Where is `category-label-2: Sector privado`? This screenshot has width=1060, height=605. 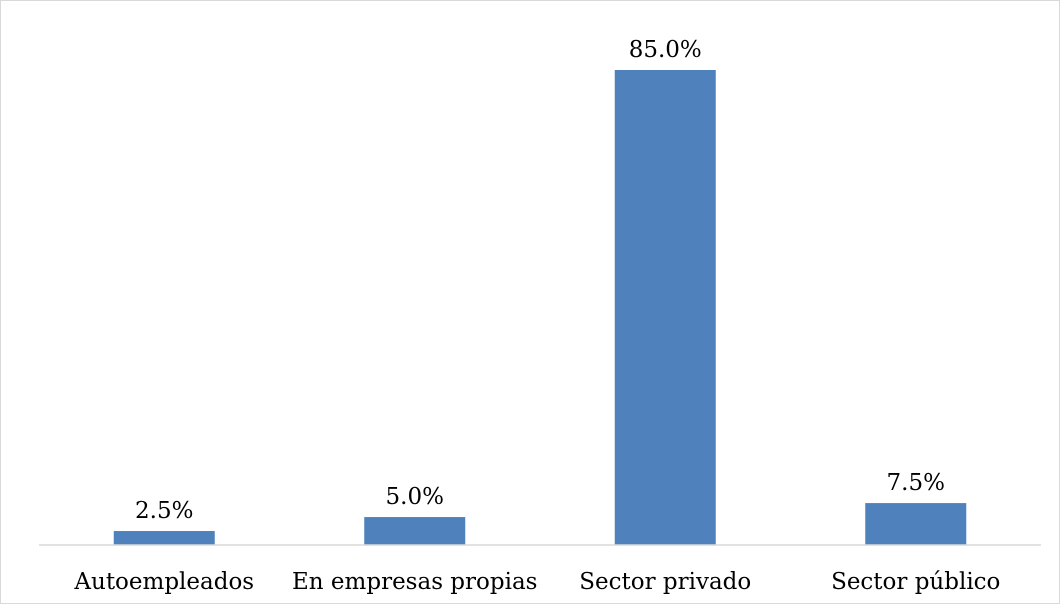
category-label-2: Sector privado is located at coordinates (665, 582).